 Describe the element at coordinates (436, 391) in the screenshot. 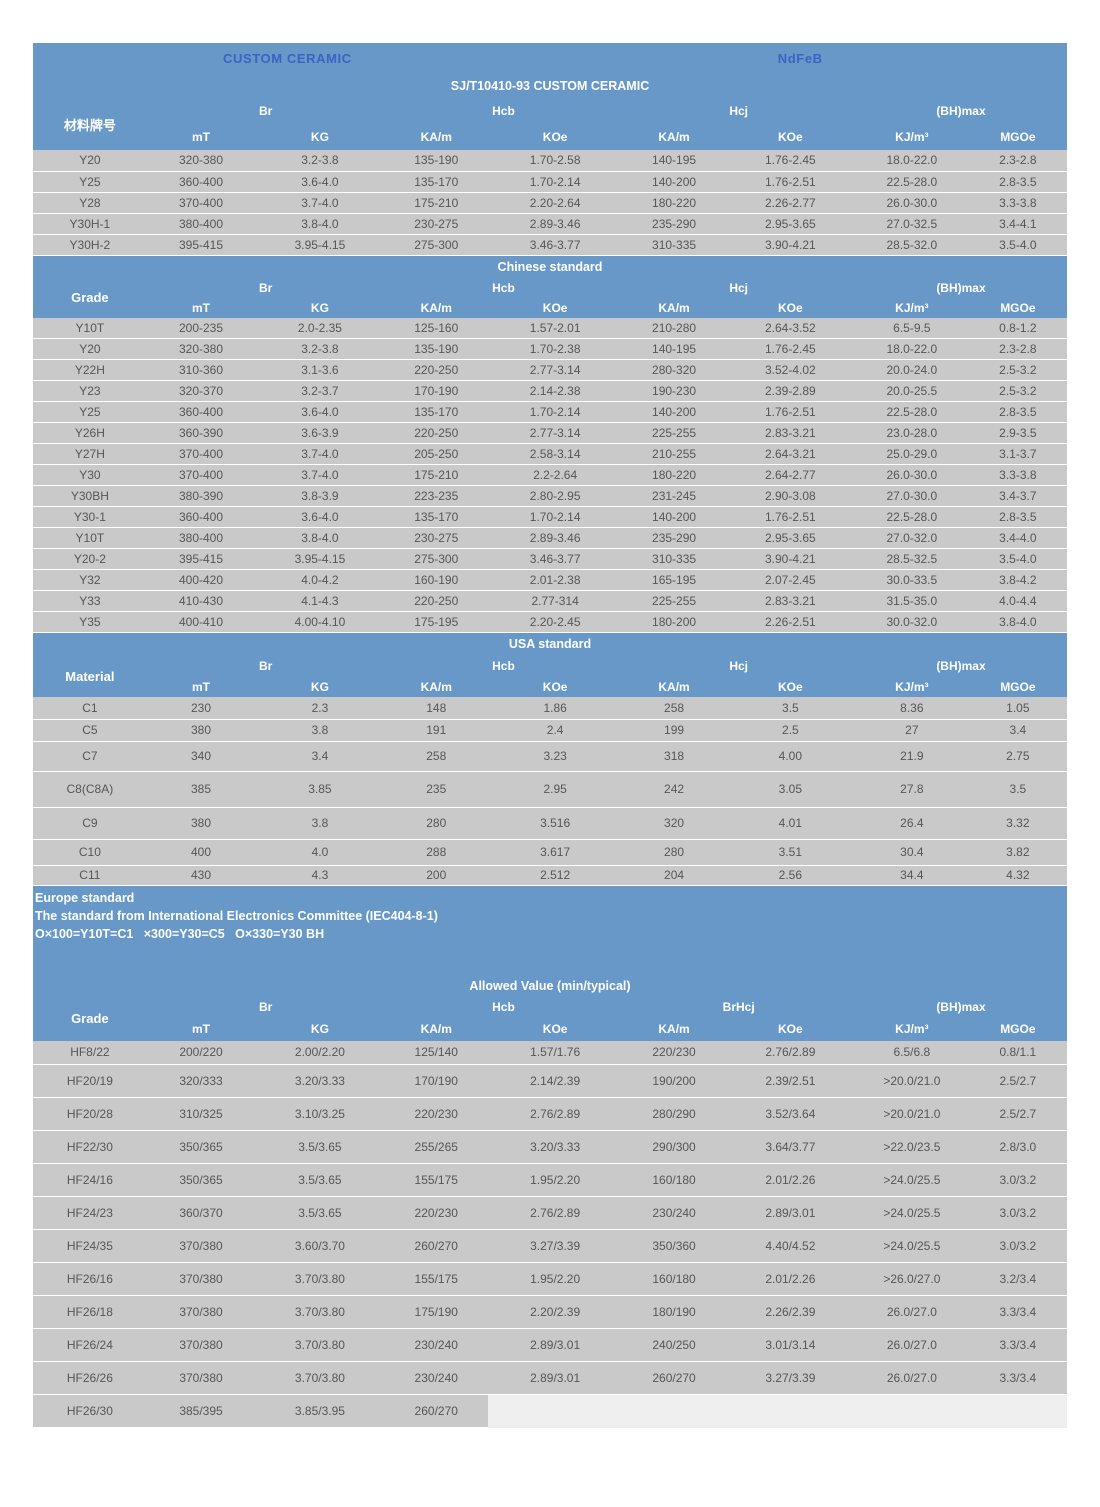

I see `table-cell: 170-190` at that location.